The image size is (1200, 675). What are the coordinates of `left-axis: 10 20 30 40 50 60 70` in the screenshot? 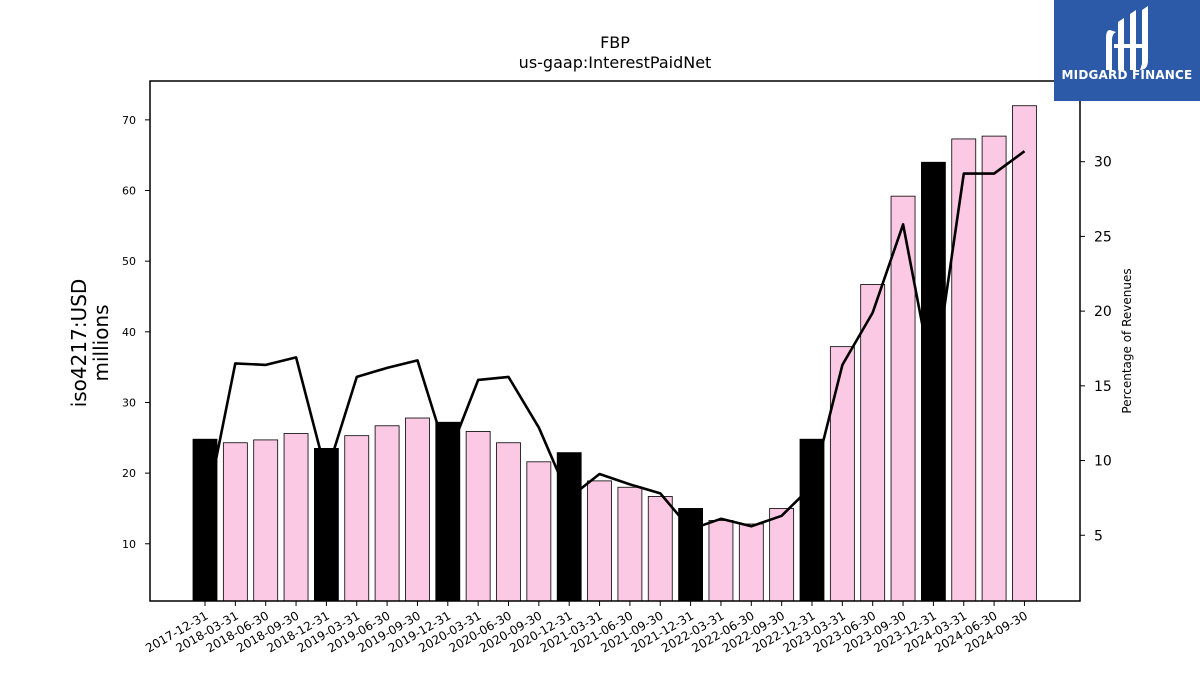 It's located at (136, 332).